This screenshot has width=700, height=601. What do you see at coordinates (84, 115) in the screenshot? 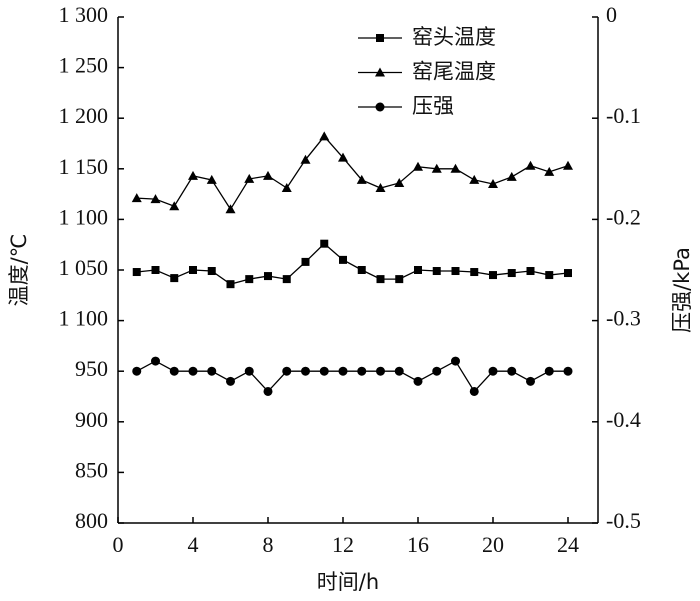
I see `y-tick-label: 1 200` at bounding box center [84, 115].